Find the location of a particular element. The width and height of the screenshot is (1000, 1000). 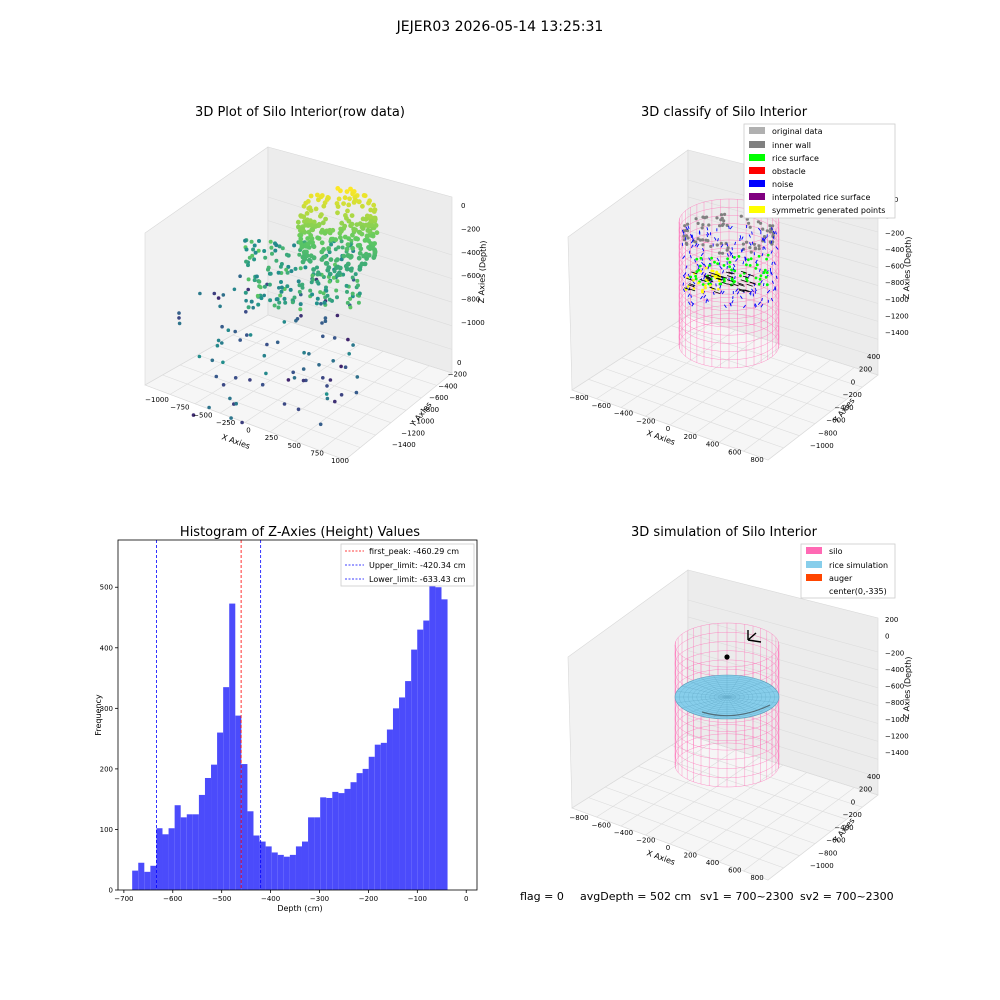

legend-first-peak: first_peak: -460.29 cm is located at coordinates (414, 551).